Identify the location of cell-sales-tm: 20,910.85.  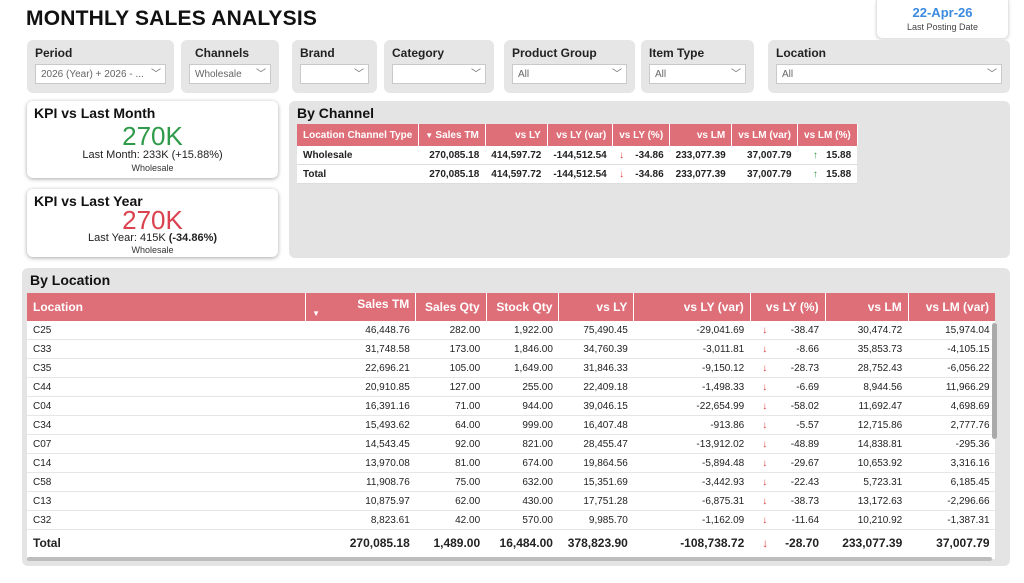
(360, 387).